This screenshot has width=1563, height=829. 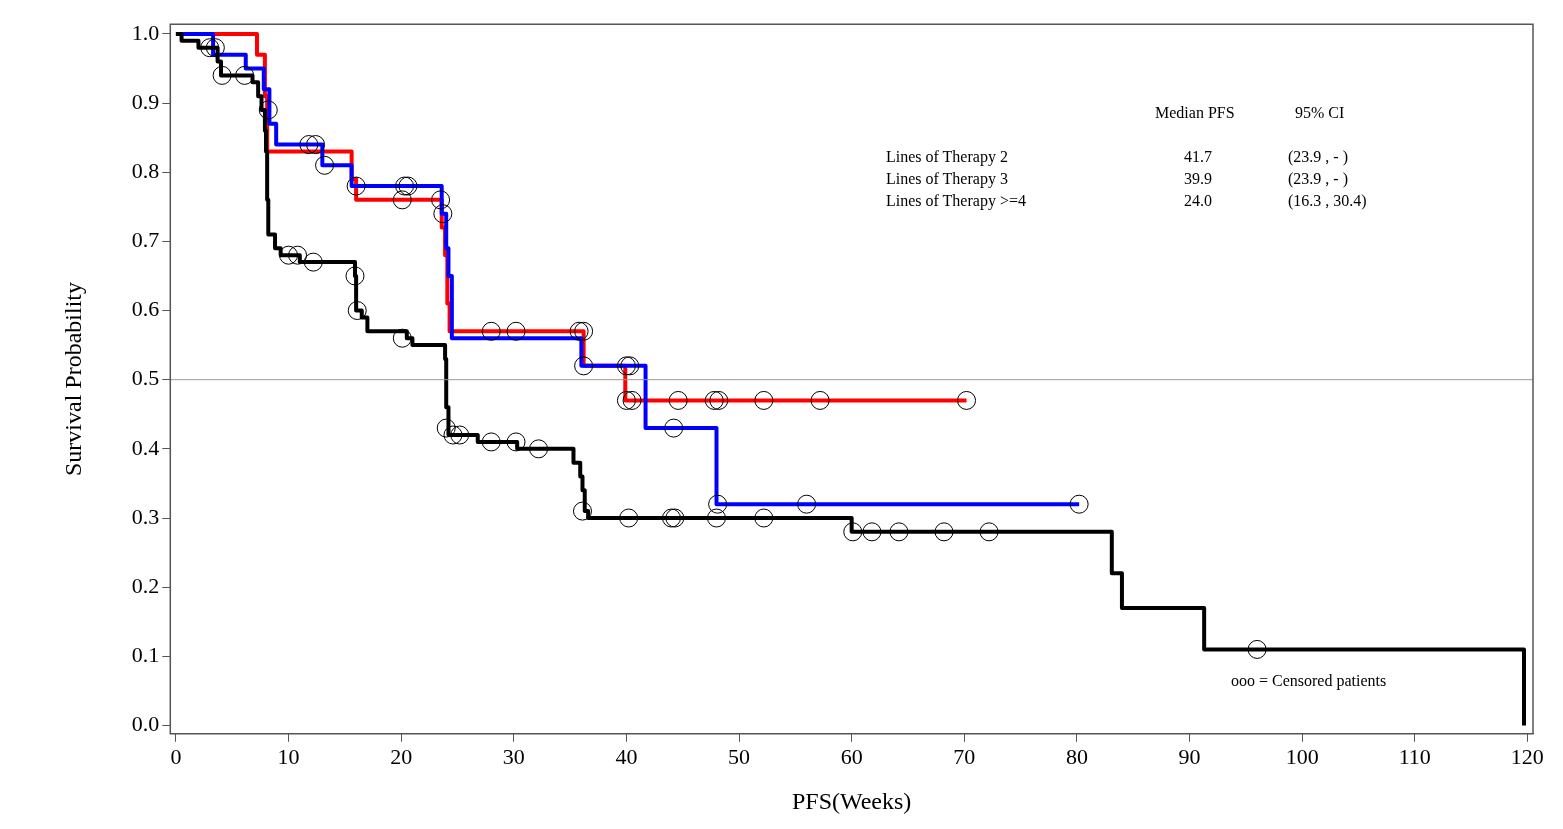 What do you see at coordinates (956, 201) in the screenshot?
I see `annotation: Lines of Therapy >=4` at bounding box center [956, 201].